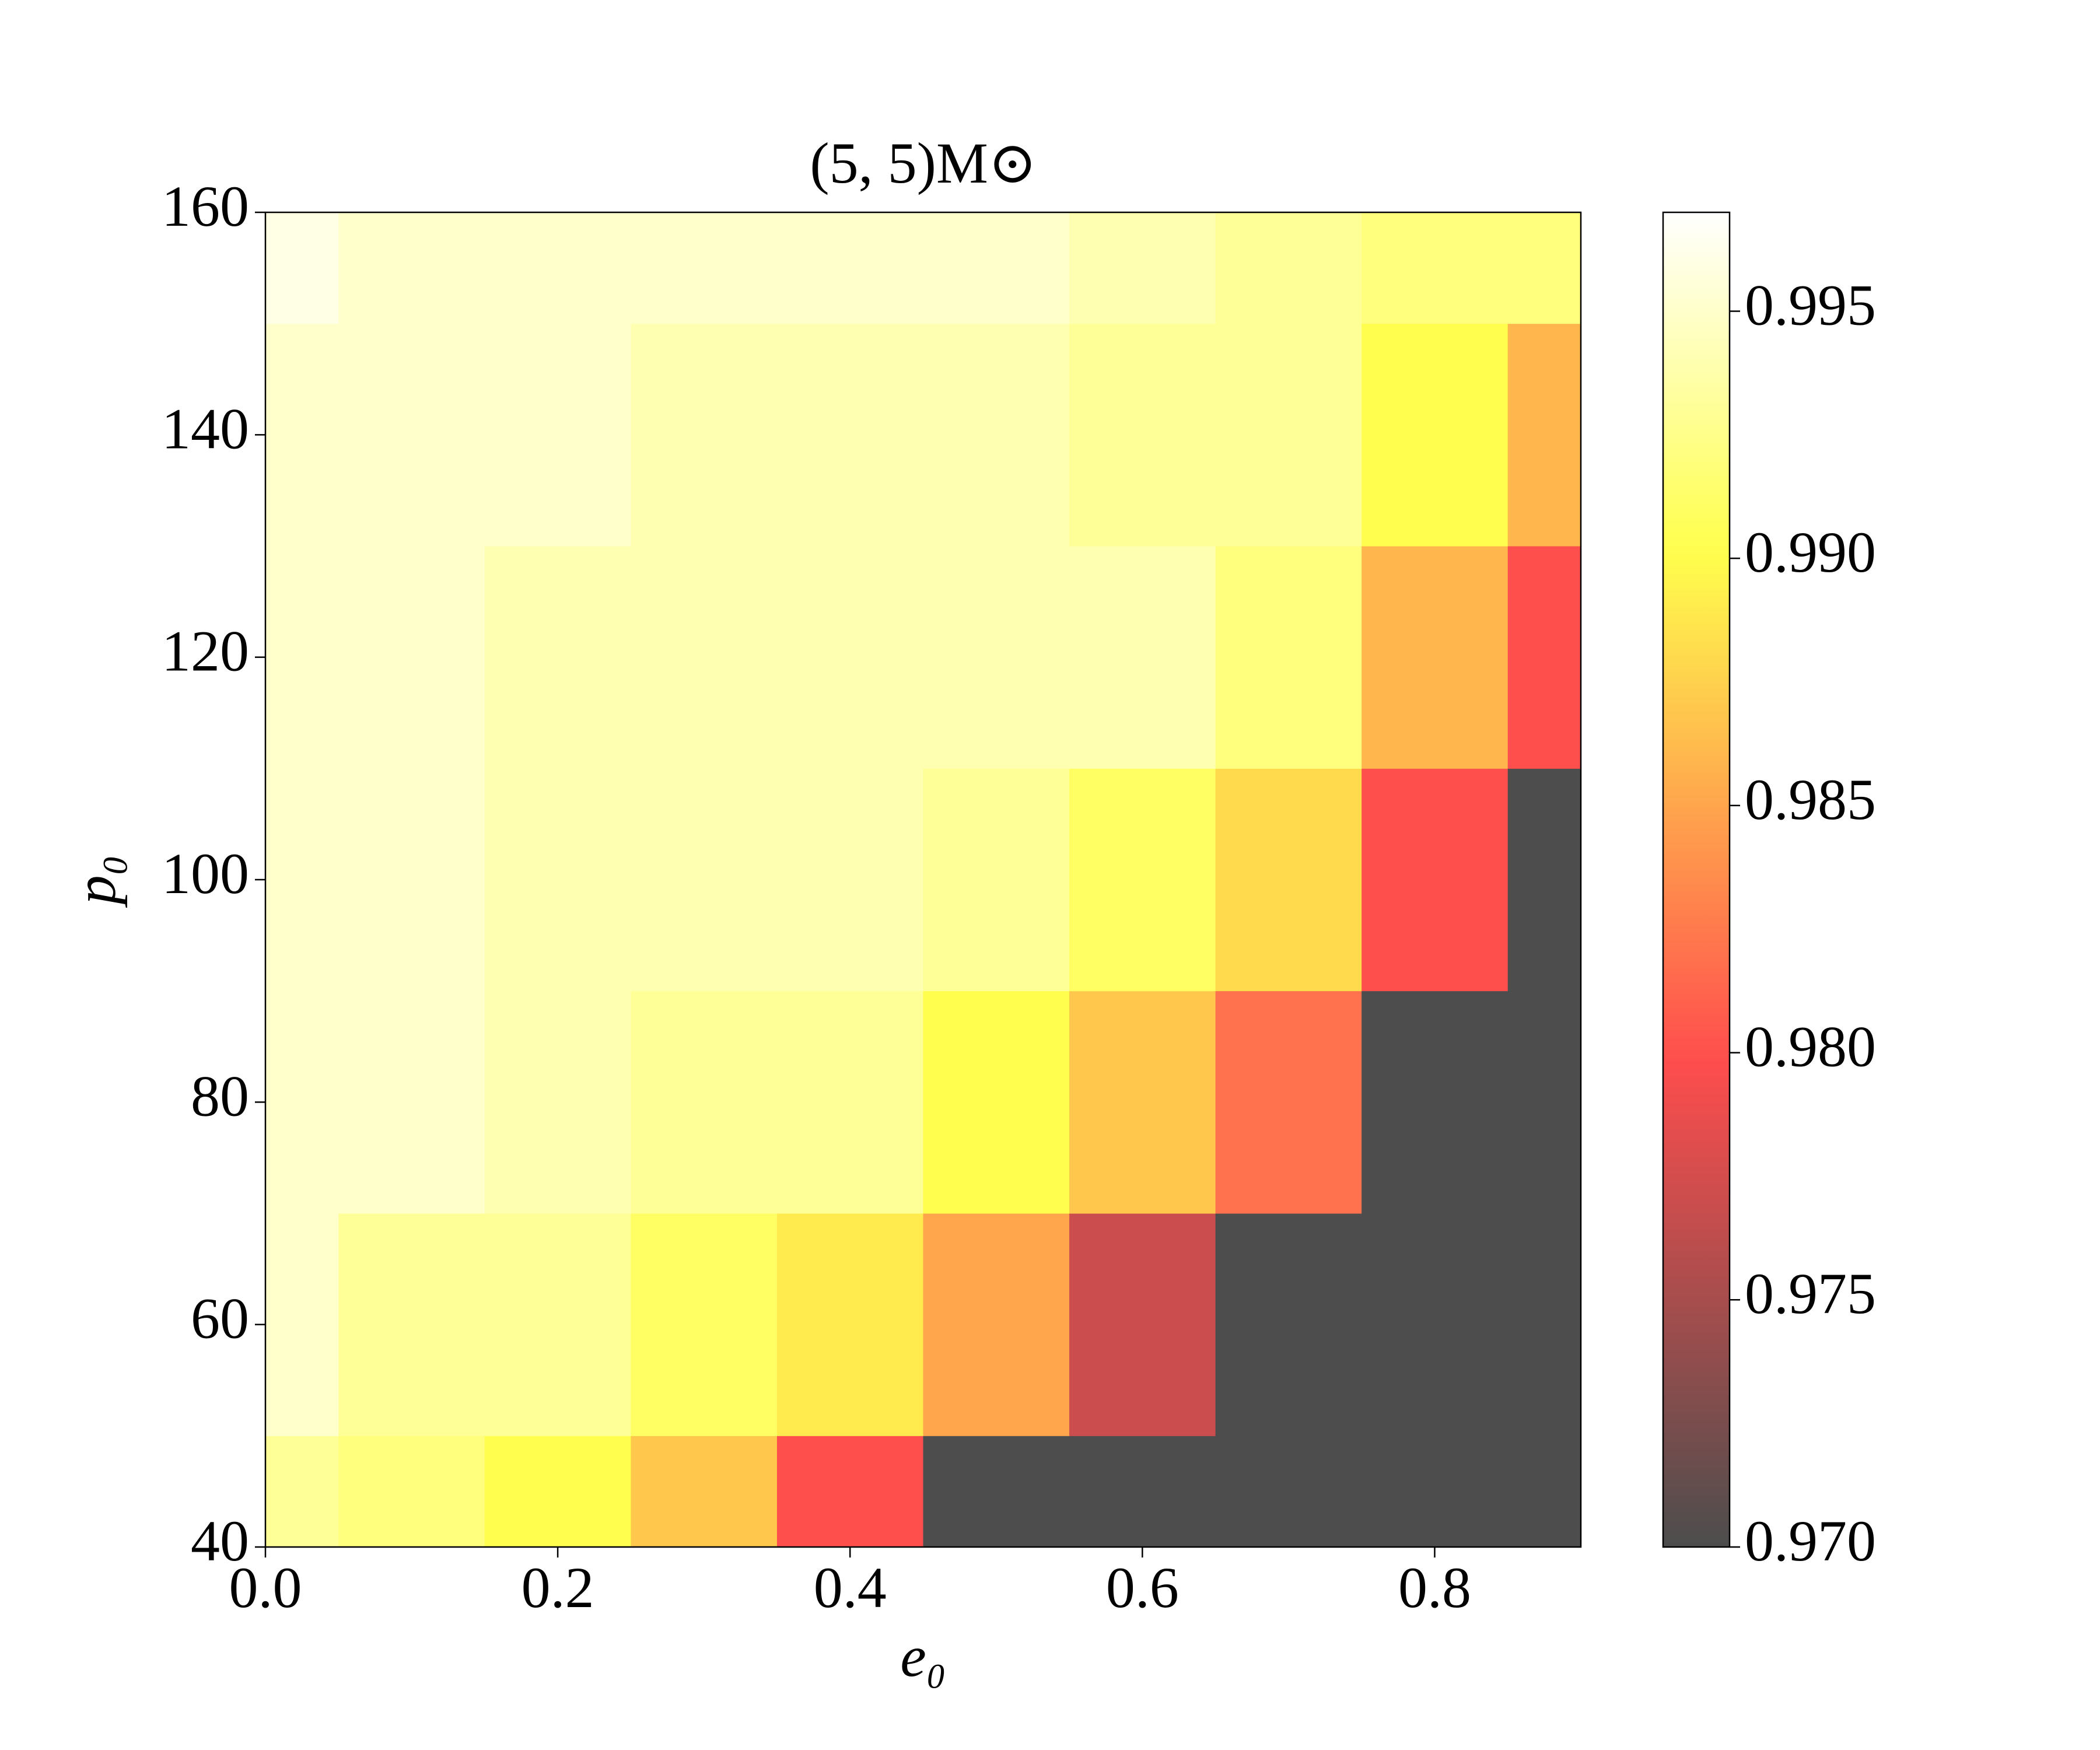 This screenshot has width=2100, height=1750. I want to click on y-tick-label: 160, so click(205, 206).